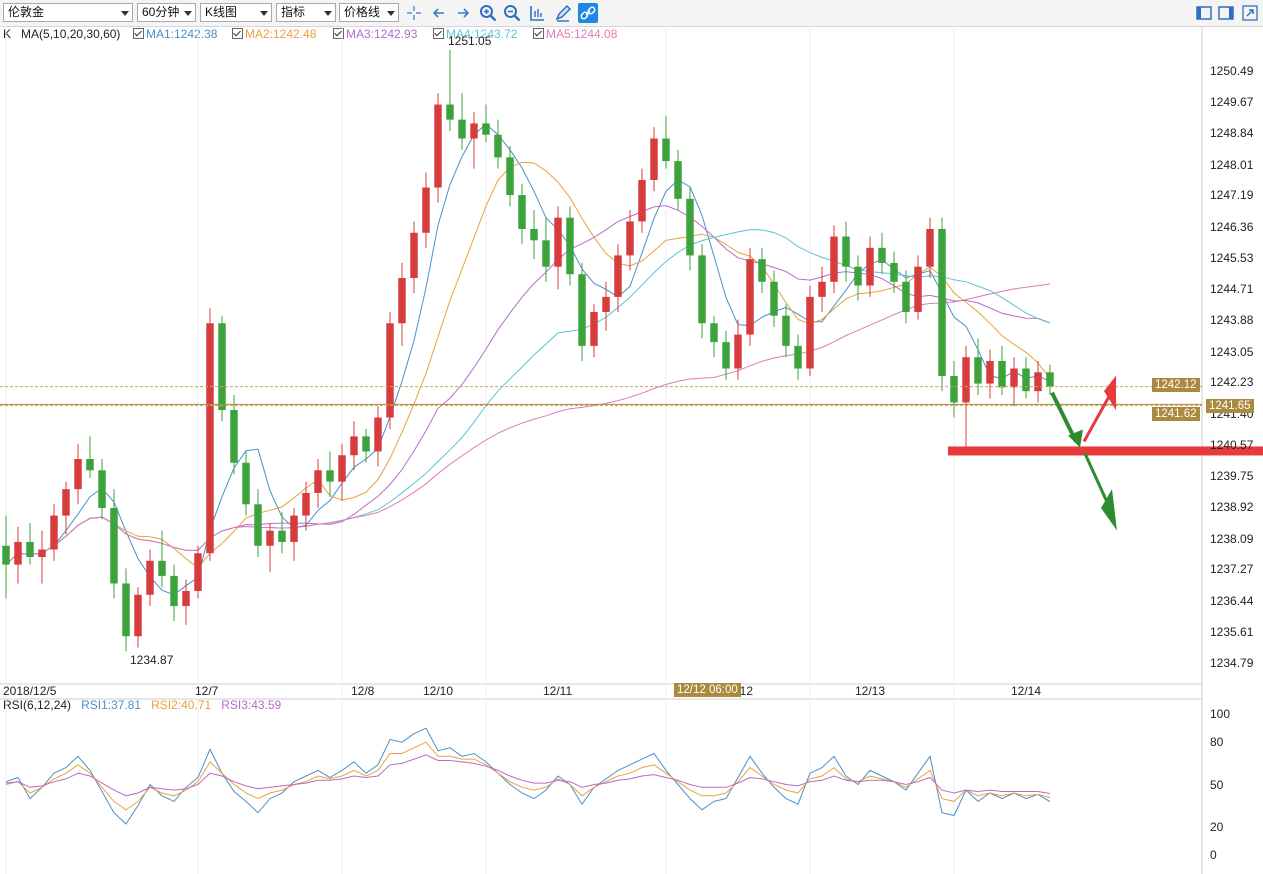 The height and width of the screenshot is (874, 1263). What do you see at coordinates (707, 690) in the screenshot?
I see `crosshair-time-tag: 12/12 06:00` at bounding box center [707, 690].